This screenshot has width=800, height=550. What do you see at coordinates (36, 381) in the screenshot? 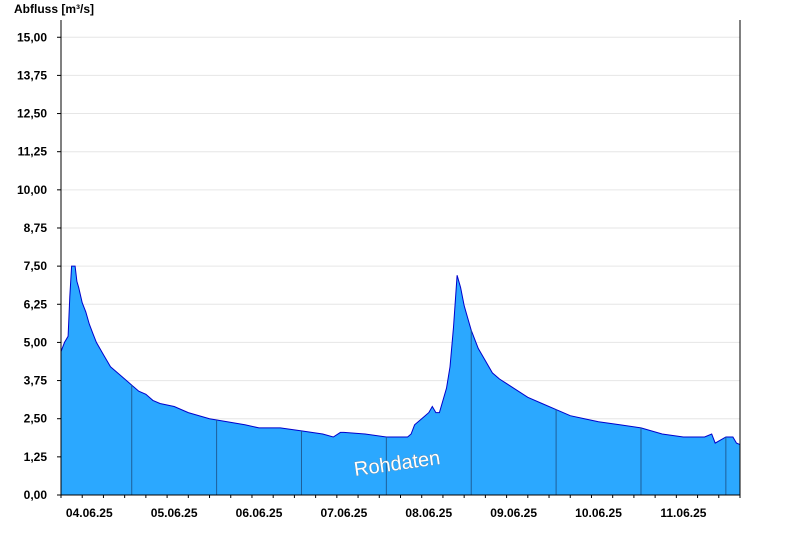
I see `y-tick-label: 3,75` at bounding box center [36, 381].